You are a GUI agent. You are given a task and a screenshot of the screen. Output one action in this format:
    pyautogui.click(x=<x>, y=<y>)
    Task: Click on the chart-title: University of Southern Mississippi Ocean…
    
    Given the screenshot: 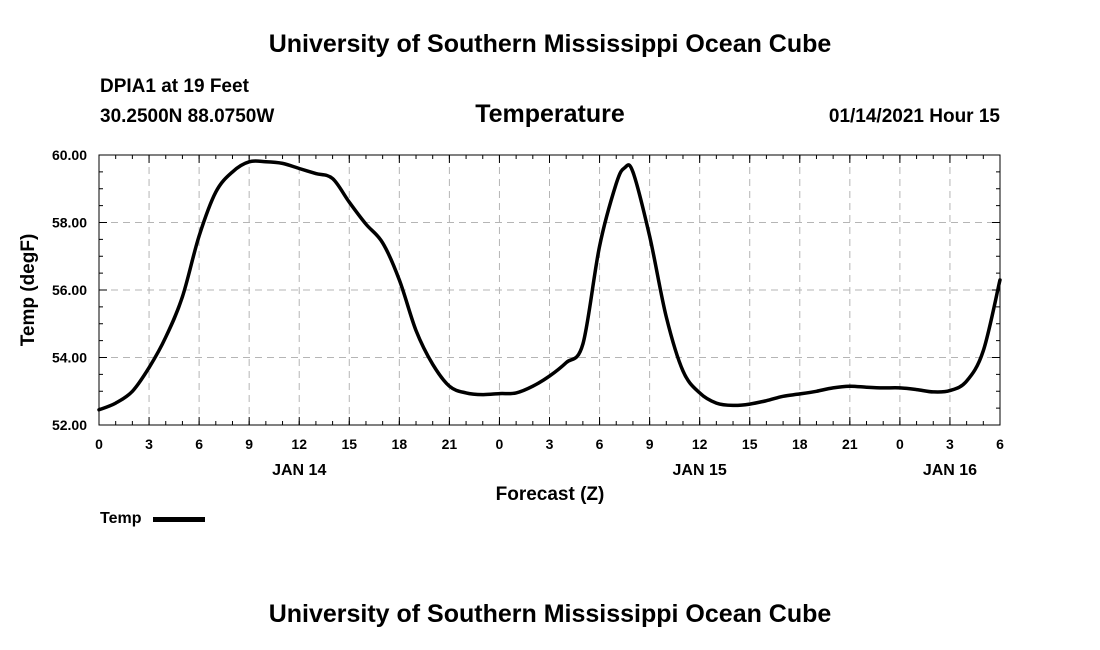 What is the action you would take?
    pyautogui.click(x=550, y=44)
    